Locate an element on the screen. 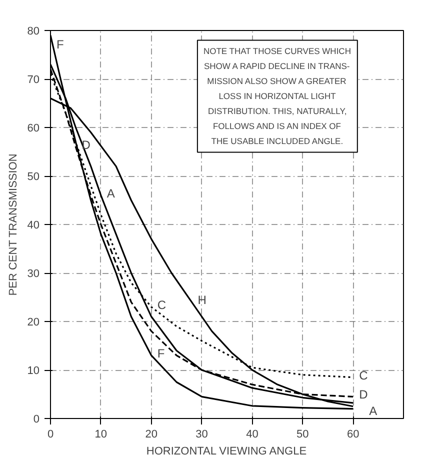  y-tick-label: 40 is located at coordinates (33, 226).